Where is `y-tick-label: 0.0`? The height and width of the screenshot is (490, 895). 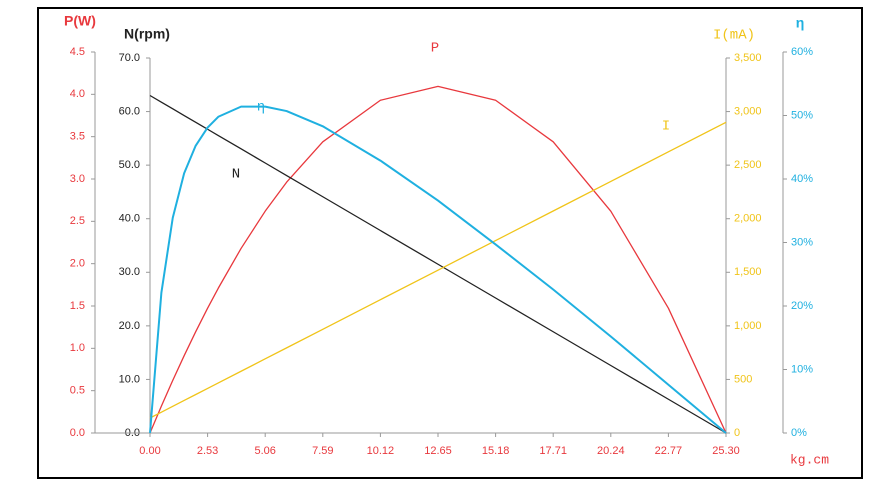
y-tick-label: 0.0 is located at coordinates (77, 433).